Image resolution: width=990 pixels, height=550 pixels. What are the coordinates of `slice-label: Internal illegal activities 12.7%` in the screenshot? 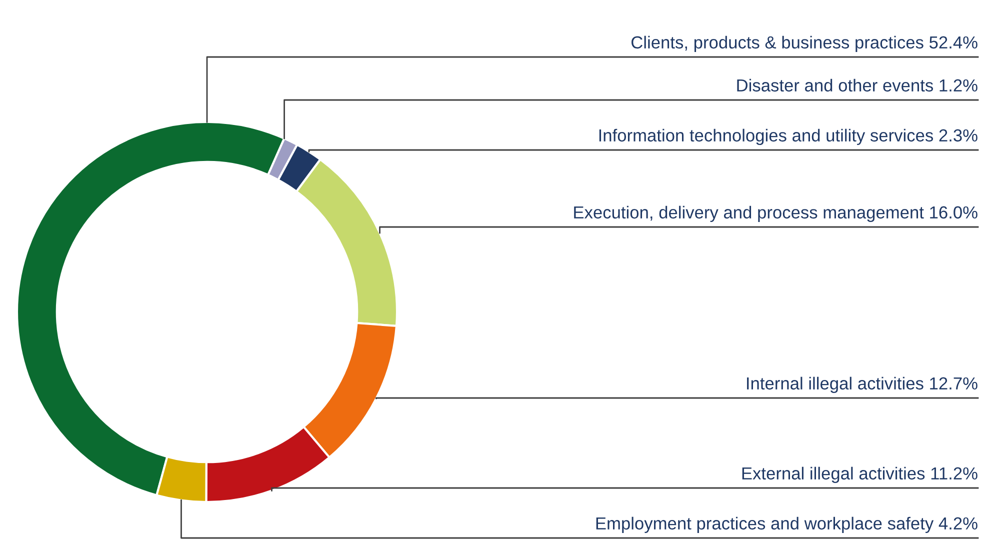 It's located at (862, 384).